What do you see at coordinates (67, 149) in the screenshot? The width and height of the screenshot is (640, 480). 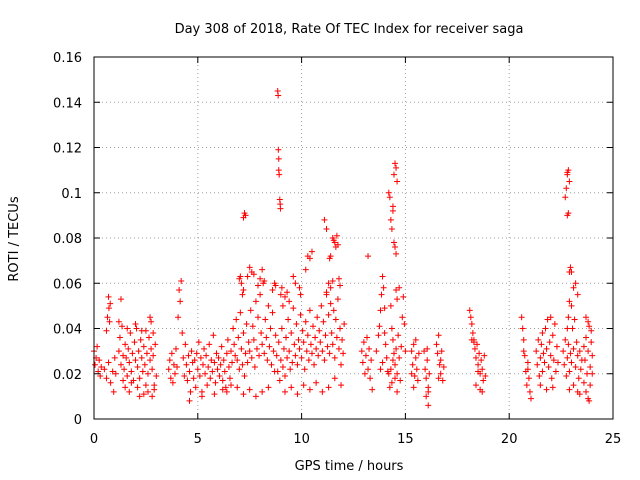 I see `y-tick-label: 0.12` at bounding box center [67, 149].